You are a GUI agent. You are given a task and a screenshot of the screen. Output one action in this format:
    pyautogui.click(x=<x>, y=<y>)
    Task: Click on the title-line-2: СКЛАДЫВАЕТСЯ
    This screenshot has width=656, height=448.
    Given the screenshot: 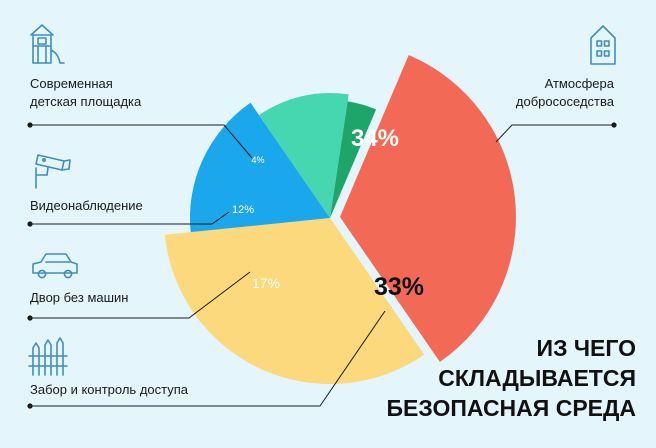 What is the action you would take?
    pyautogui.click(x=537, y=378)
    